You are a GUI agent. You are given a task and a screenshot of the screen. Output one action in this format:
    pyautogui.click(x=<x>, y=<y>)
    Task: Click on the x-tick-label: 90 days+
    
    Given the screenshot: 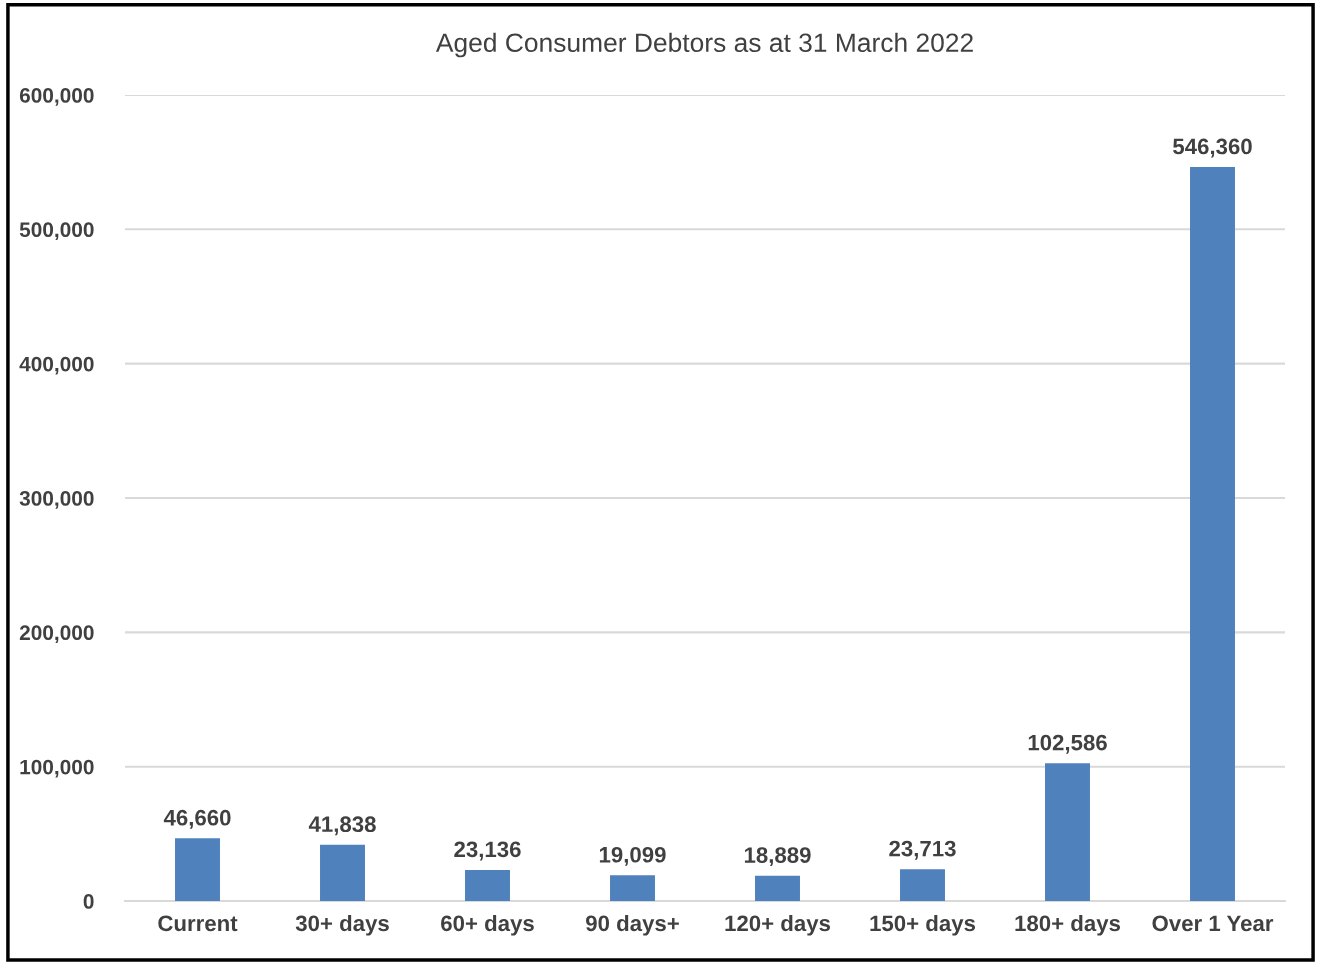 What is the action you would take?
    pyautogui.click(x=632, y=925)
    